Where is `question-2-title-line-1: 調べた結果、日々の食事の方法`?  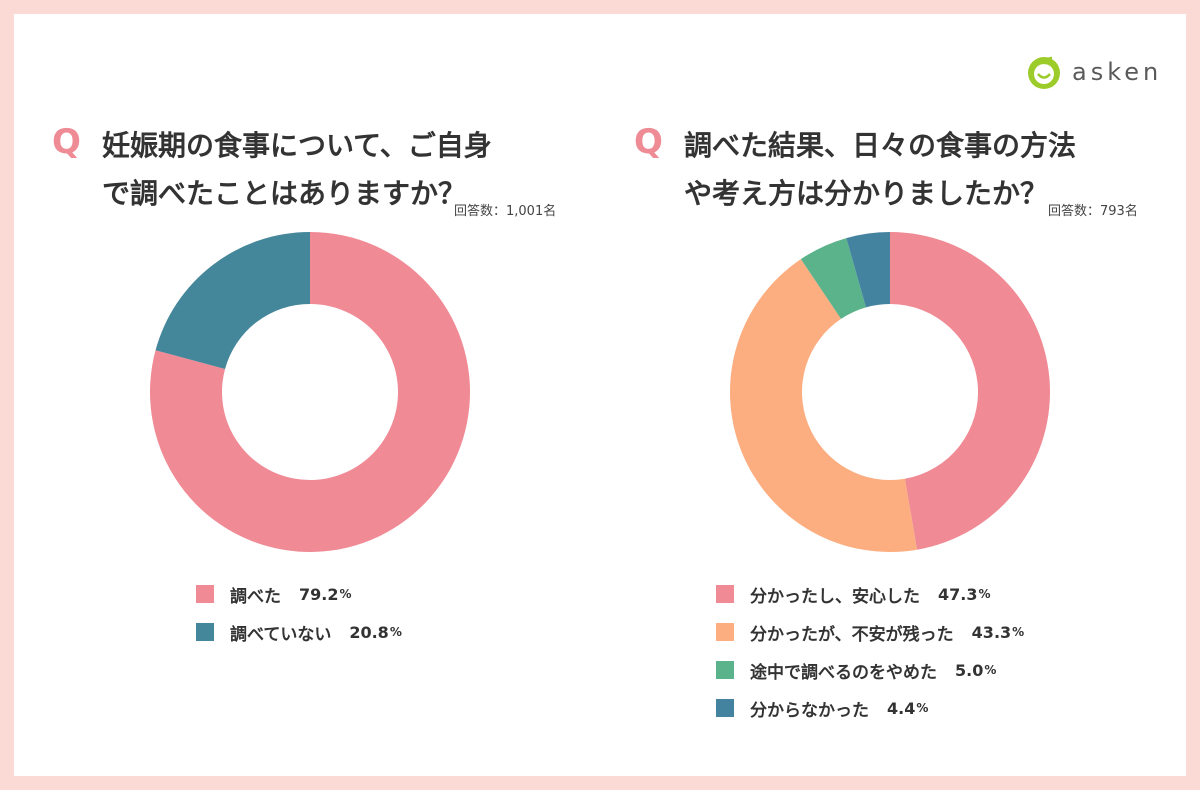
question-2-title-line-1: 調べた結果、日々の食事の方法 is located at coordinates (880, 145).